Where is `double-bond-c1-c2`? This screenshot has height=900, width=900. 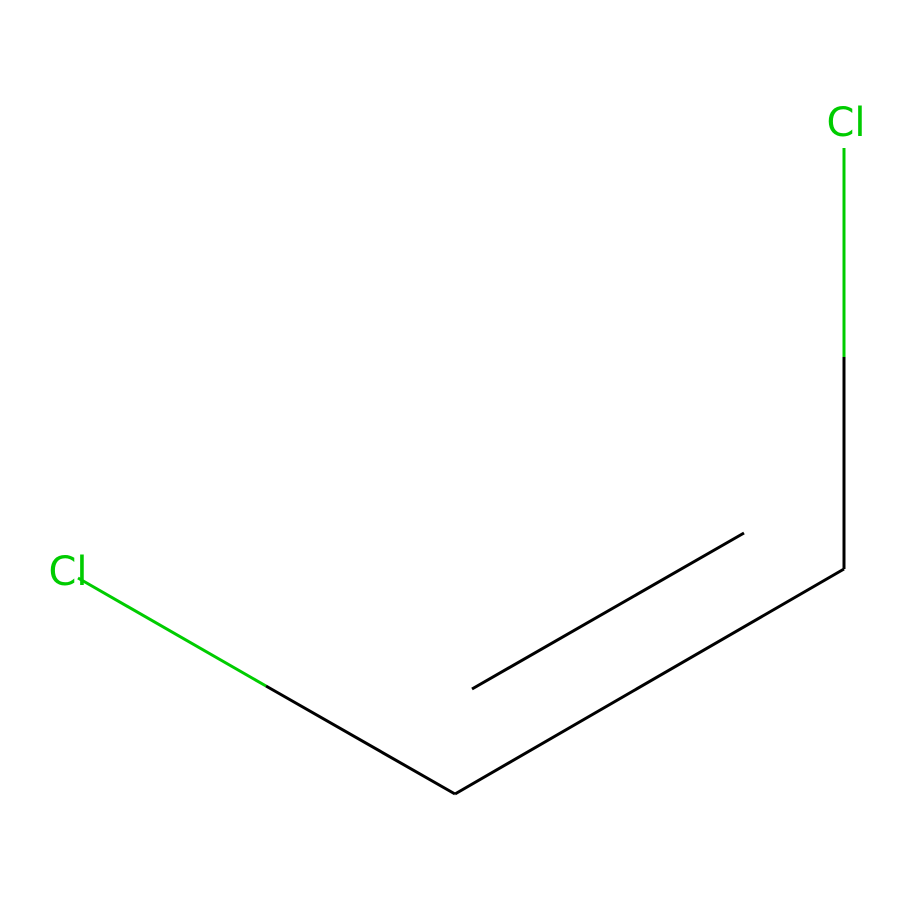
double-bond-c1-c2 is located at coordinates (649, 663).